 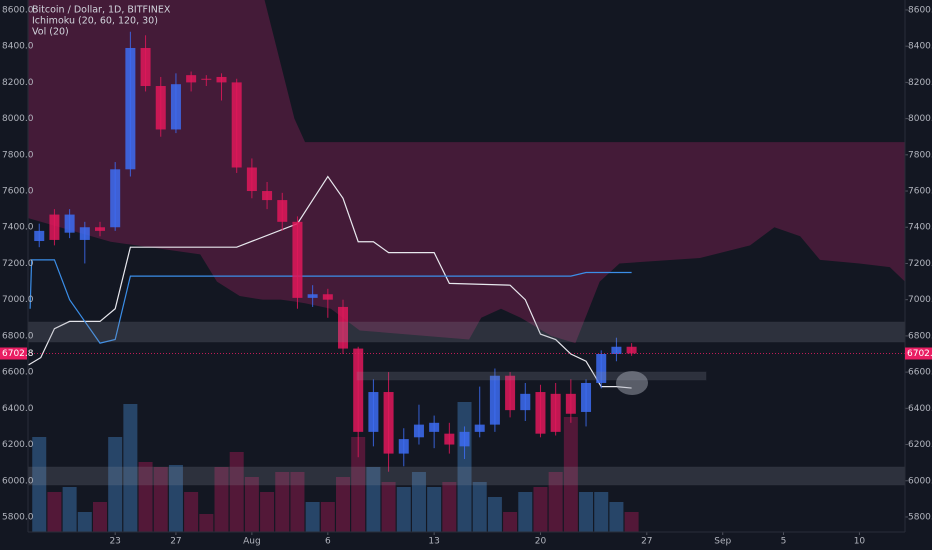 What do you see at coordinates (18, 119) in the screenshot?
I see `y-tick-label: 8000.0` at bounding box center [18, 119].